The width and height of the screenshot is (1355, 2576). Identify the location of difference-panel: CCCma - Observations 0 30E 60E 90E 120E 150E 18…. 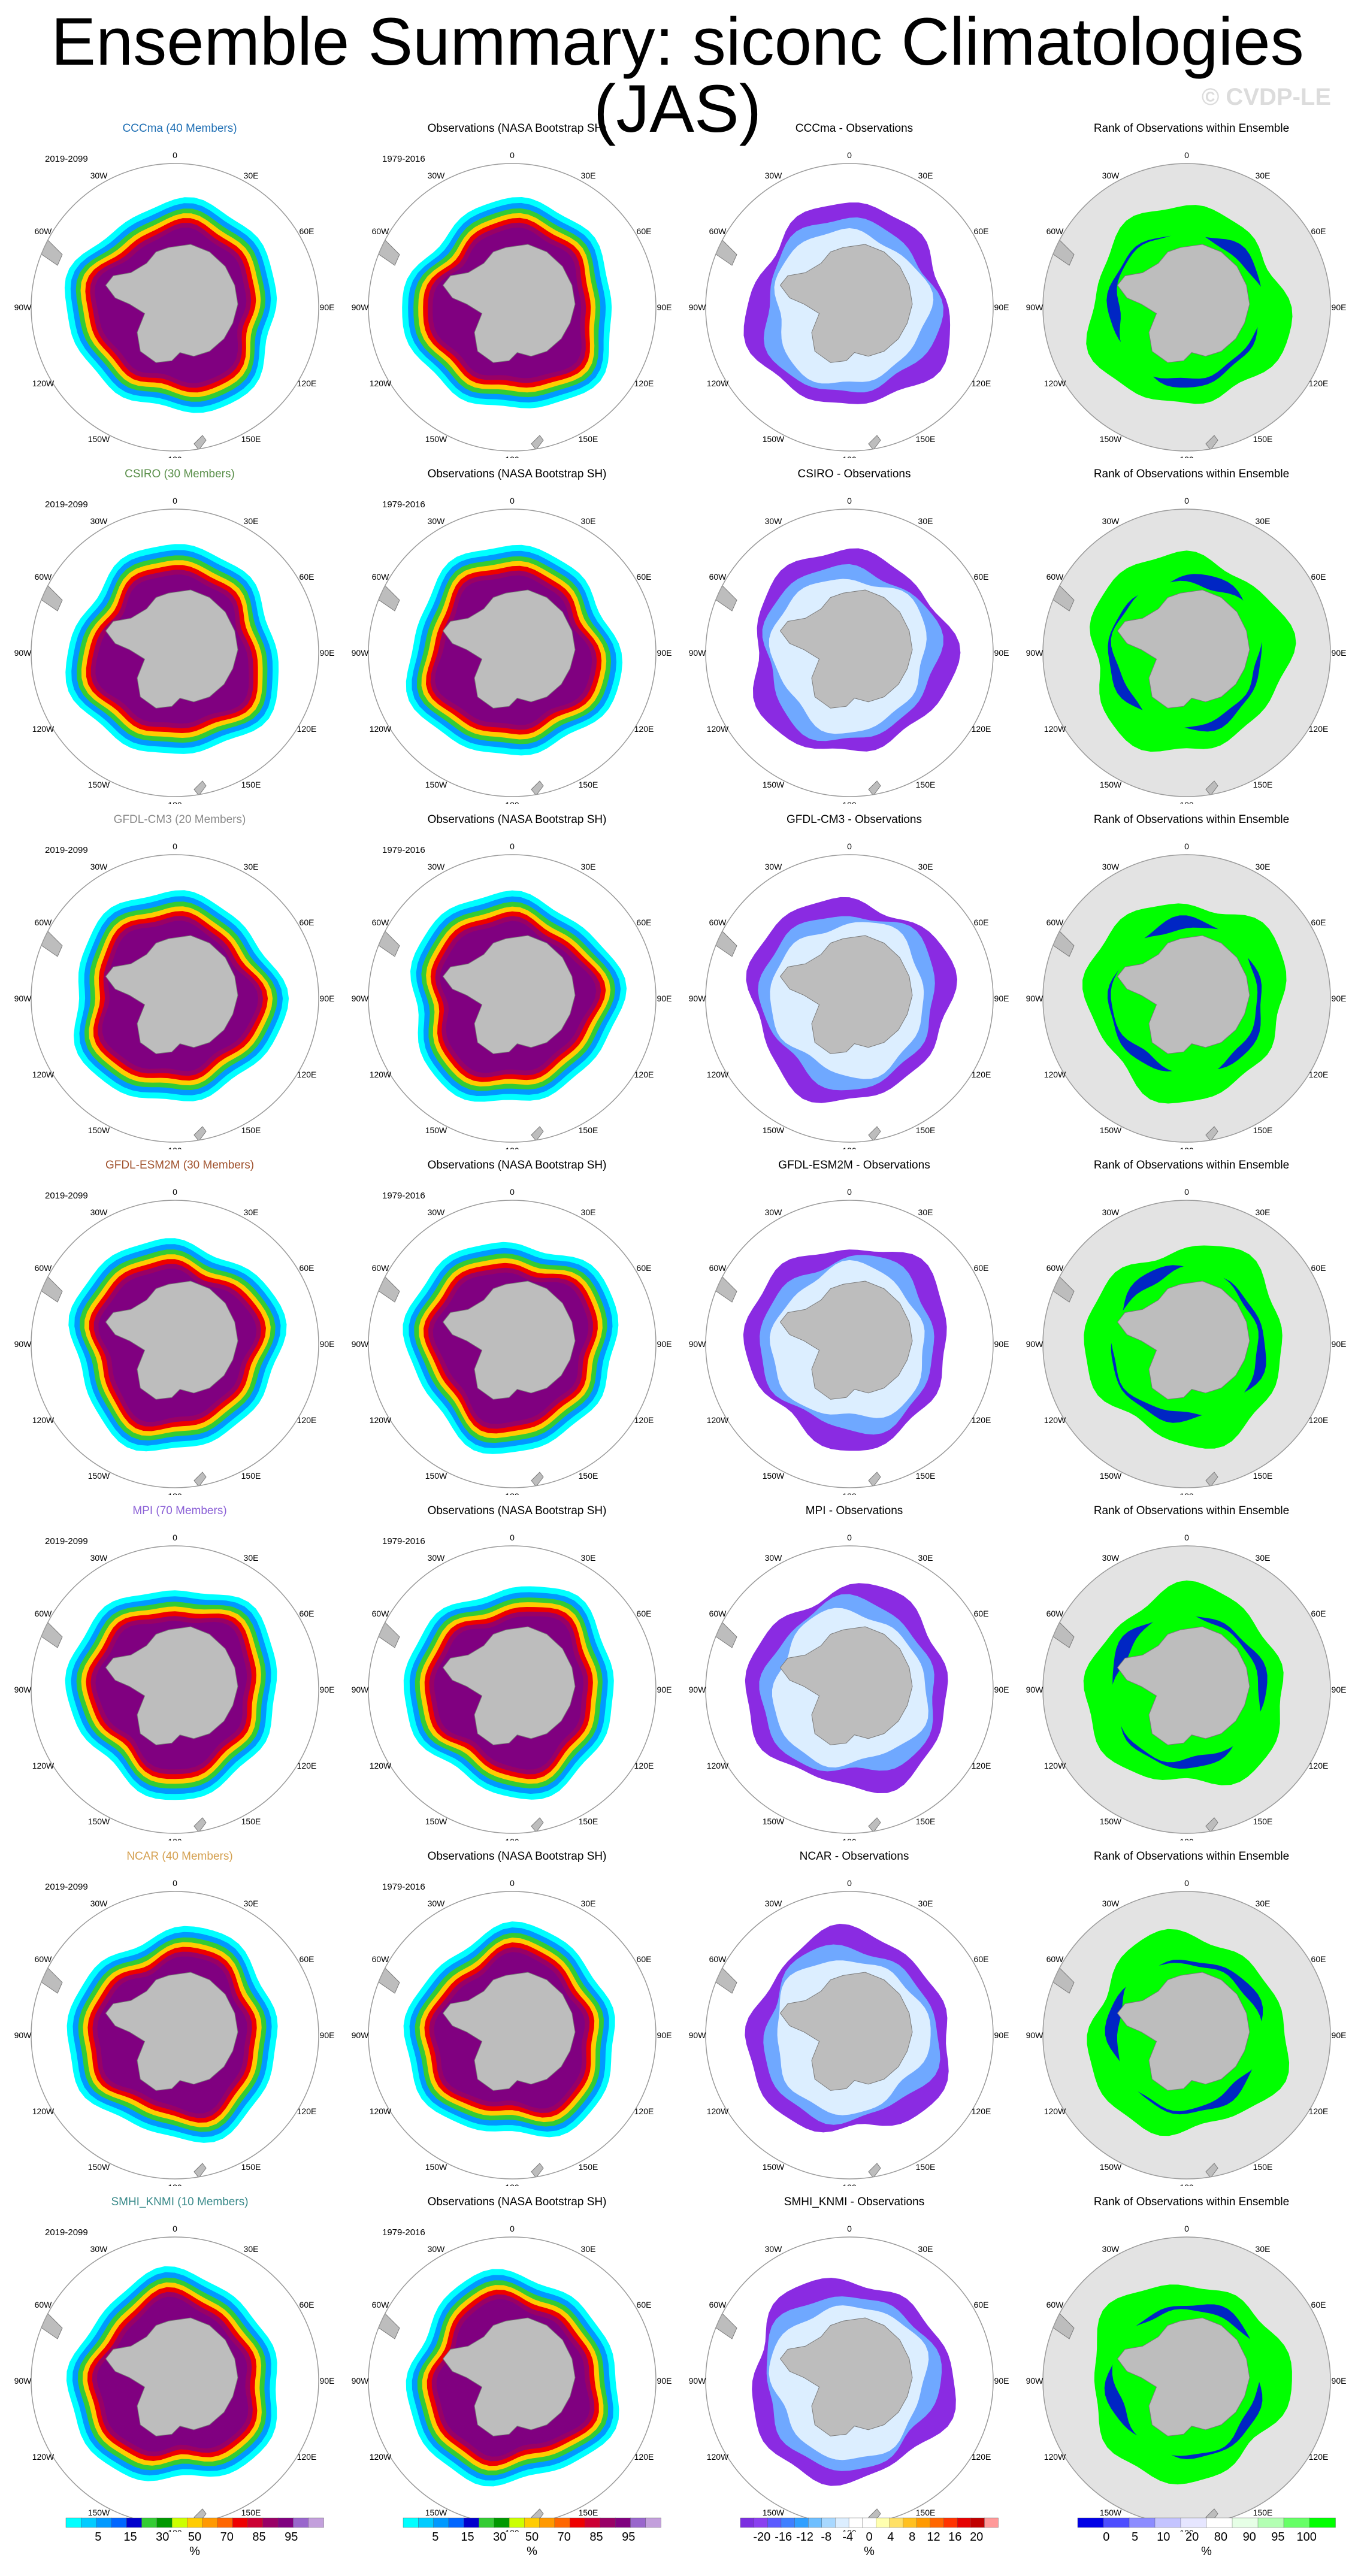
(854, 293).